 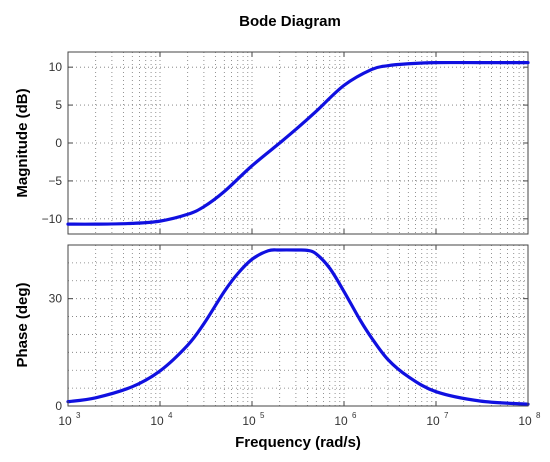 I want to click on magnitude-y-axis-label: Magnitude (dB), so click(x=22, y=142).